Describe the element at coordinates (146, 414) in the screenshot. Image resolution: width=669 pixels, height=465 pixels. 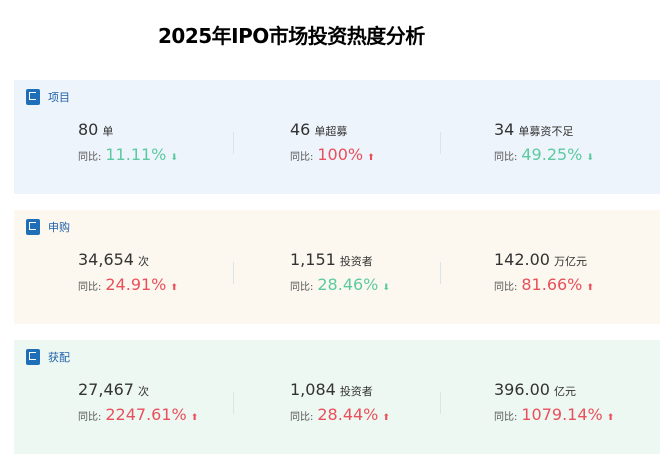
I see `yoy-percent: 2247.61%` at that location.